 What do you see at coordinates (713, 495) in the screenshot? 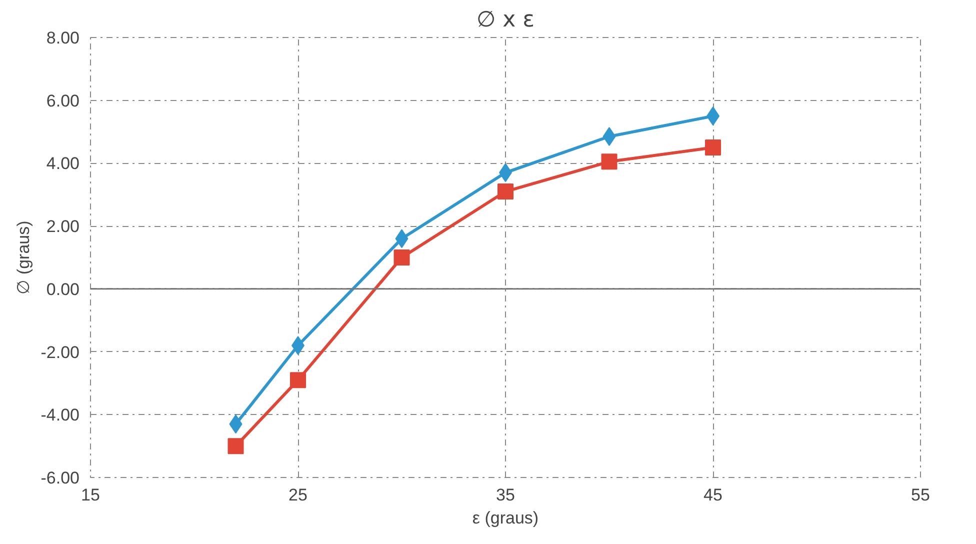
I see `x-tick-label: 45` at bounding box center [713, 495].